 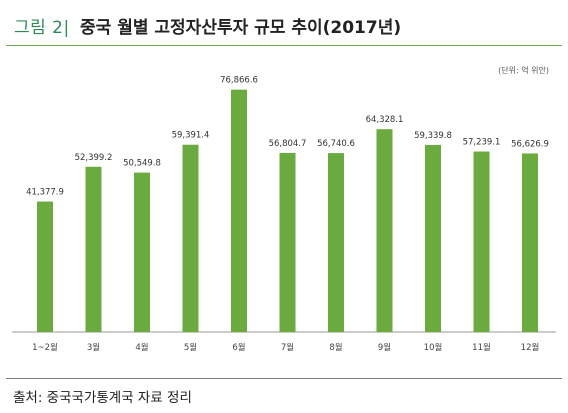 What do you see at coordinates (384, 347) in the screenshot?
I see `x-tick-label: 9월` at bounding box center [384, 347].